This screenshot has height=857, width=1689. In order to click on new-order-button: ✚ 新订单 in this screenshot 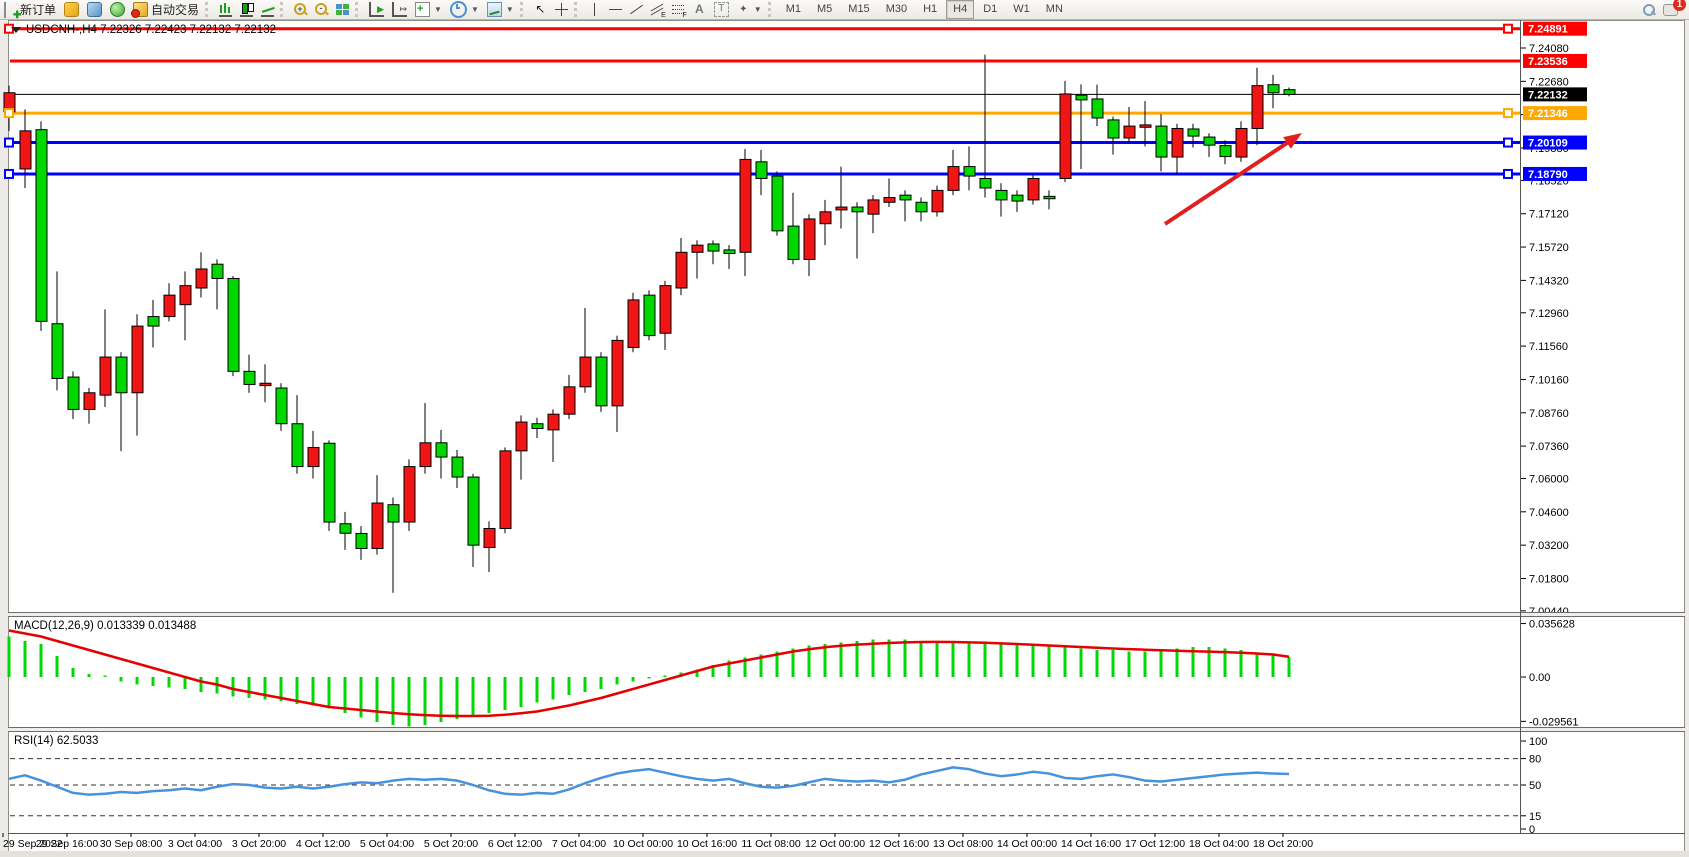, I will do `click(30, 11)`.